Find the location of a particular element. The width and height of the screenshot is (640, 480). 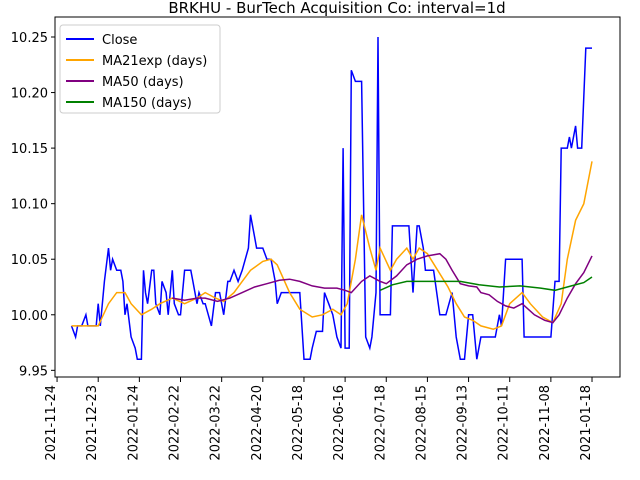

x-tick-label: 2022-03-22 is located at coordinates (216, 423).